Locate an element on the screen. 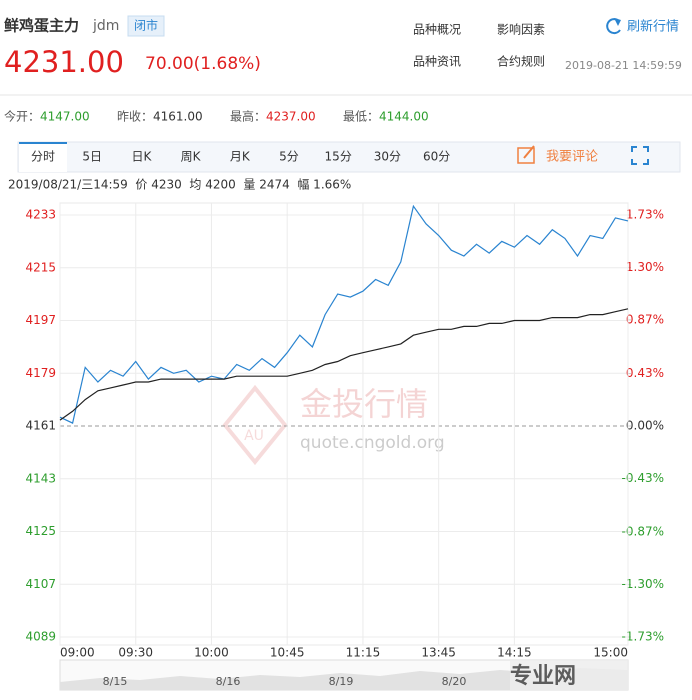 This screenshot has height=700, width=692. link: 影响因素 is located at coordinates (521, 29).